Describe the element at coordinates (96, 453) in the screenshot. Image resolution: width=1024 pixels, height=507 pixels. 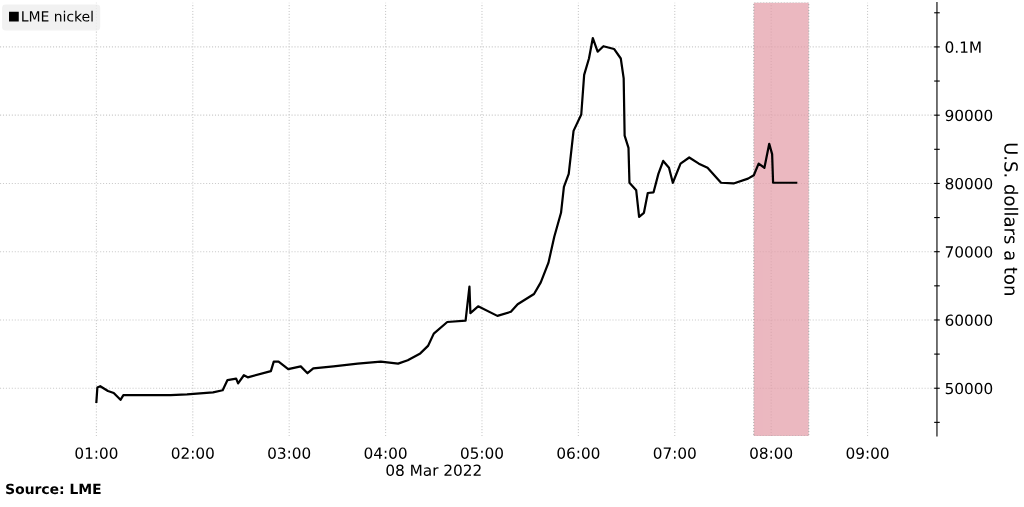
I see `x-tick-label: 01:00` at that location.